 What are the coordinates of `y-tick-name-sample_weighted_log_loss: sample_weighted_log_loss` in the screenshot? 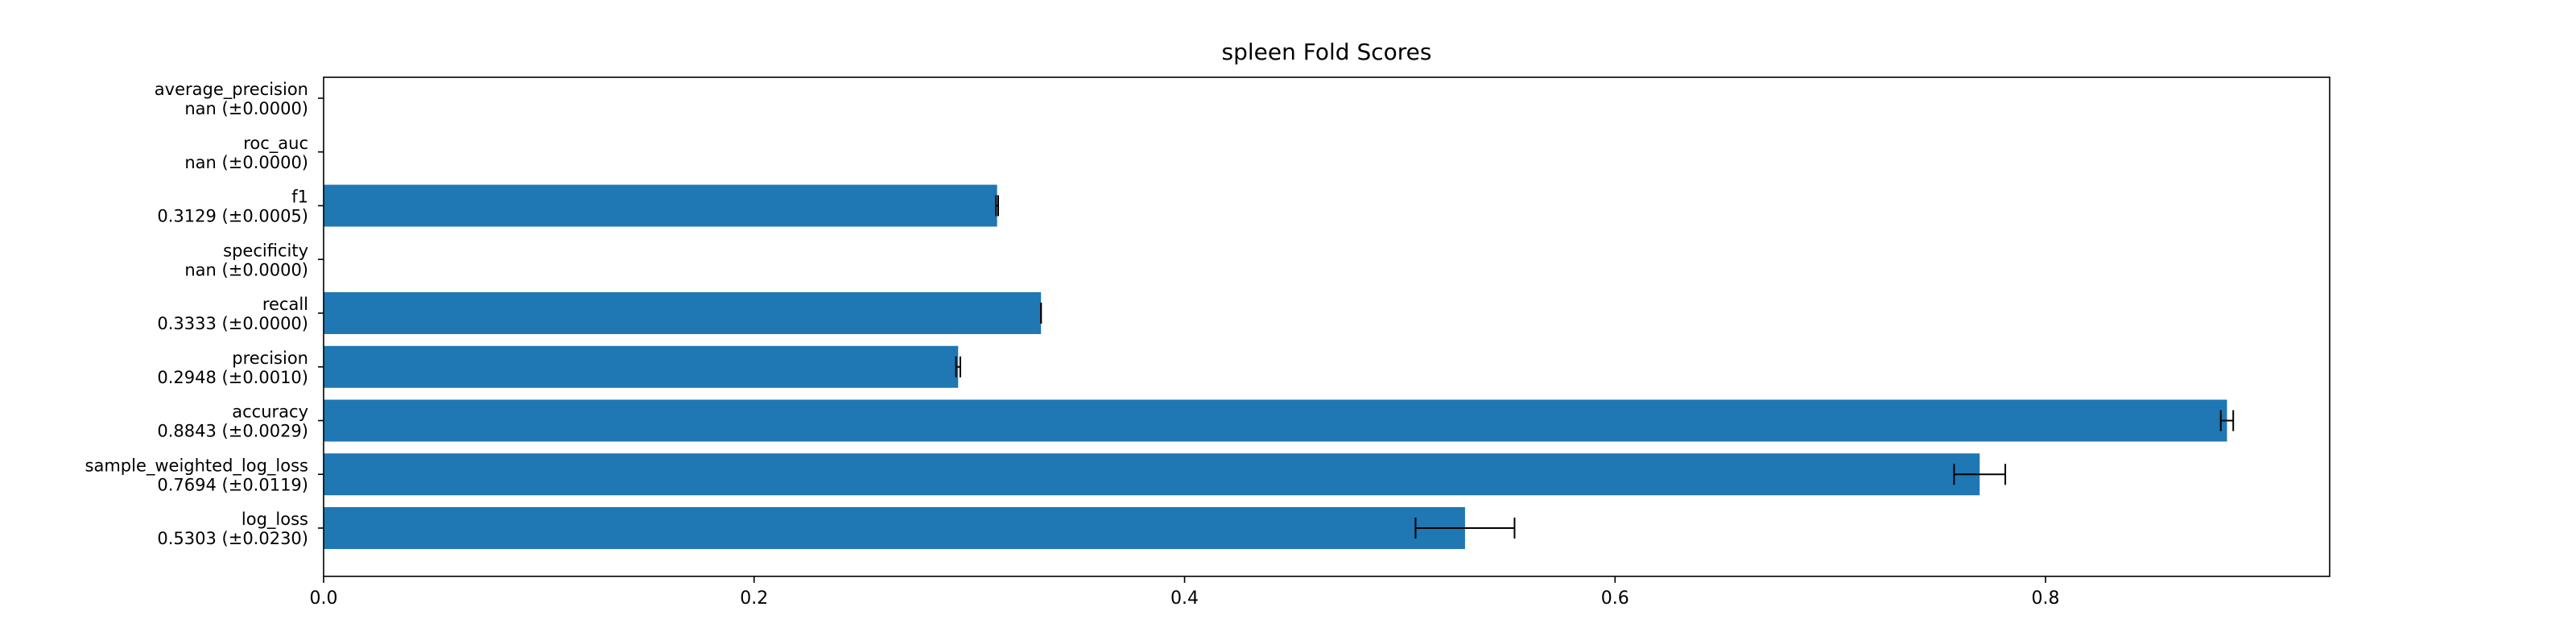 It's located at (196, 466).